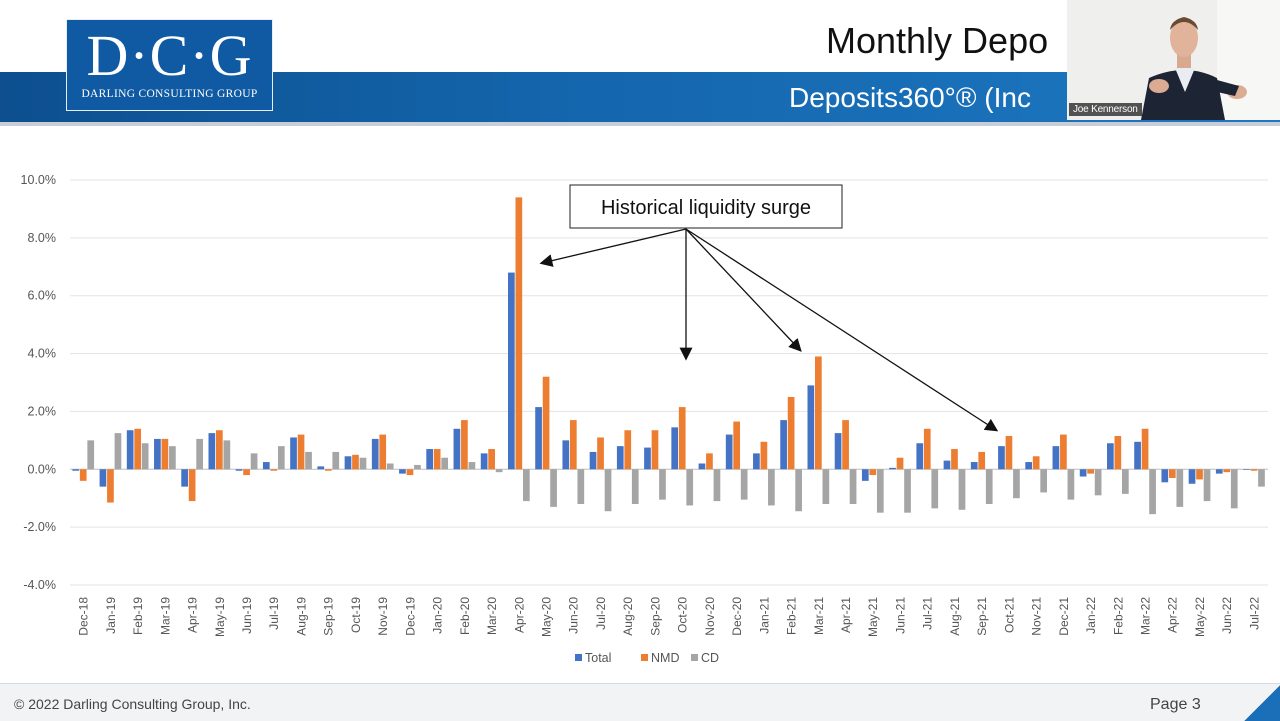  I want to click on x-tick-label: May-20, so click(546, 617).